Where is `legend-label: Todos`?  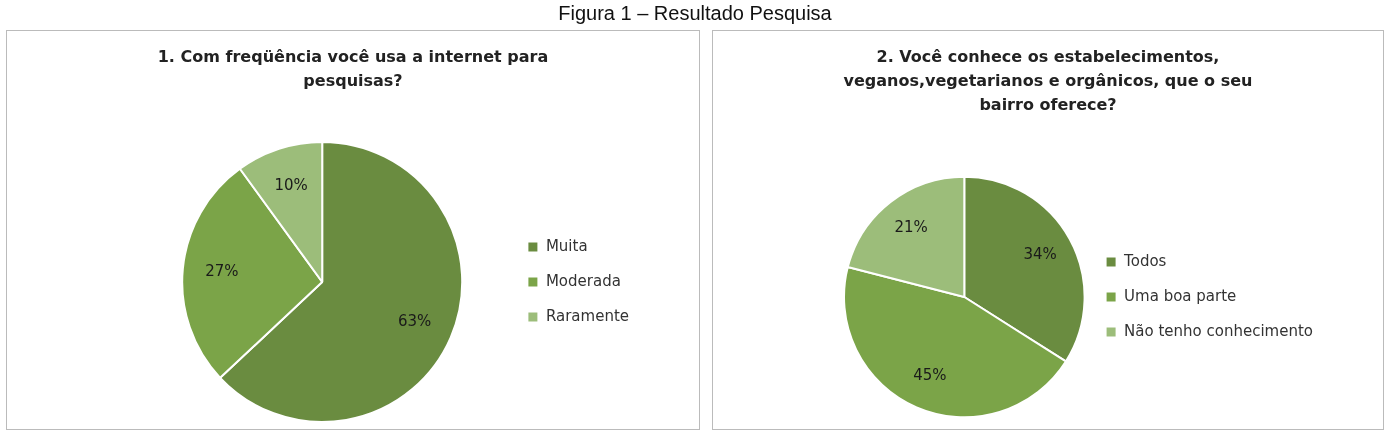
legend-label: Todos is located at coordinates (1145, 260).